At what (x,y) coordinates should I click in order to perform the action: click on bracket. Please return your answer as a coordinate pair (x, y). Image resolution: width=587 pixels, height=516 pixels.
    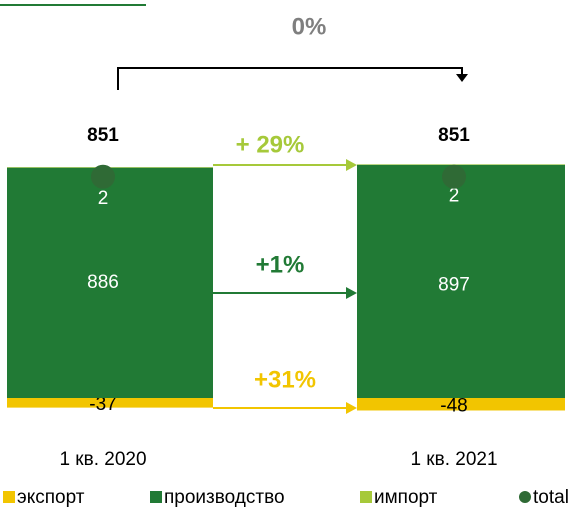
    Looking at the image, I should click on (290, 78).